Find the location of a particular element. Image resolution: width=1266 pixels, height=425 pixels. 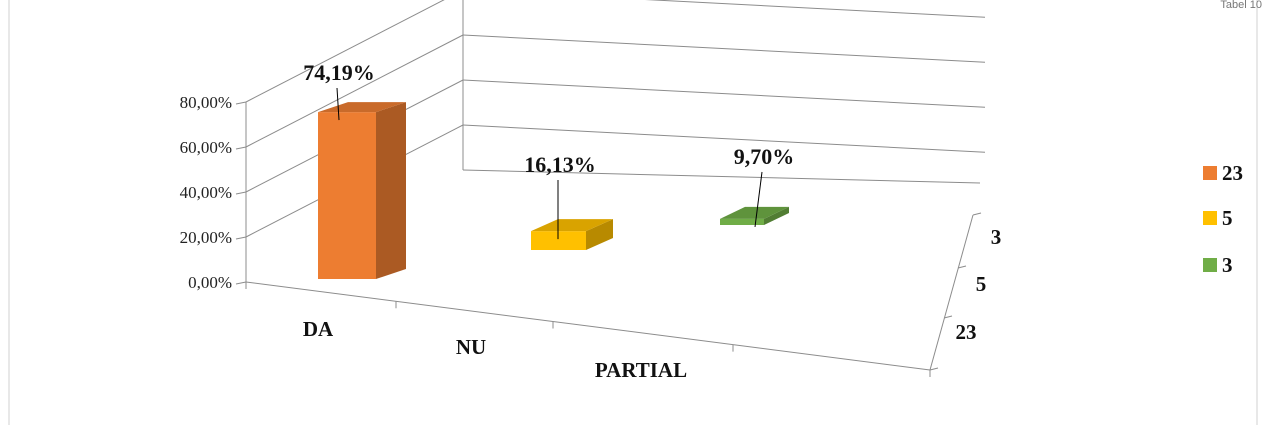

bar-0-top is located at coordinates (362, 107).